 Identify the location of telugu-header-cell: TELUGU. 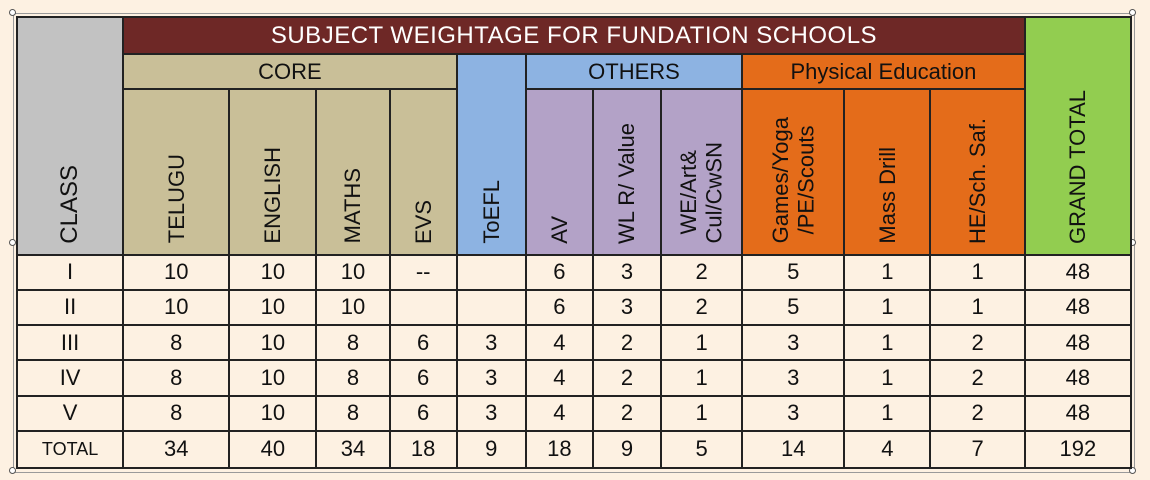
(176, 172).